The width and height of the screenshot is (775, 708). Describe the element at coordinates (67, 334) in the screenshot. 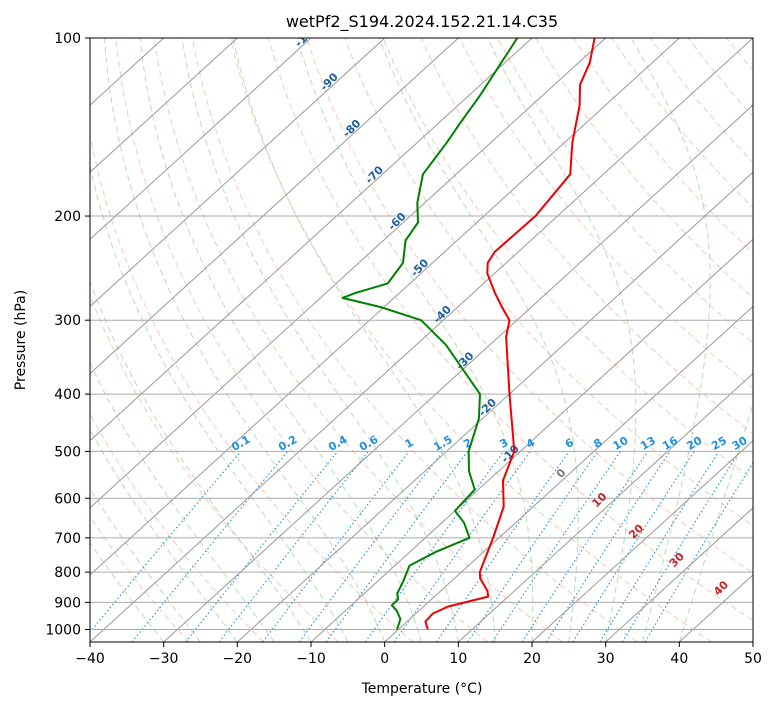

I see `y-axis-ticks: 100 200 300 400 500 600 700 800 900 1000` at that location.